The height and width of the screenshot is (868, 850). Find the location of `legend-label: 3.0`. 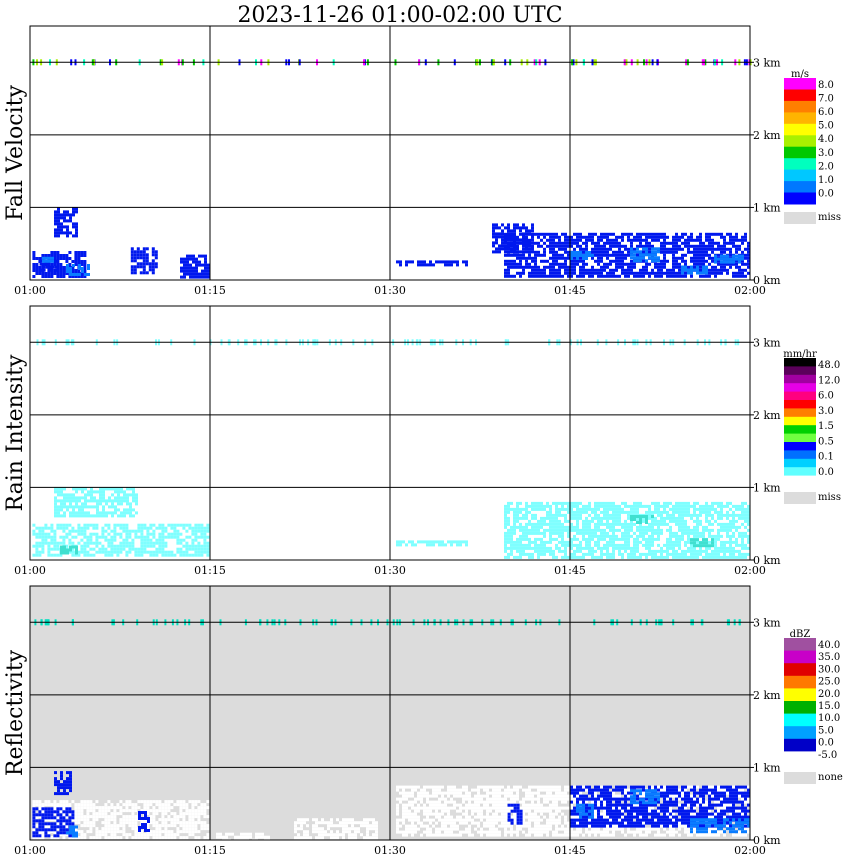

legend-label: 3.0 is located at coordinates (826, 153).